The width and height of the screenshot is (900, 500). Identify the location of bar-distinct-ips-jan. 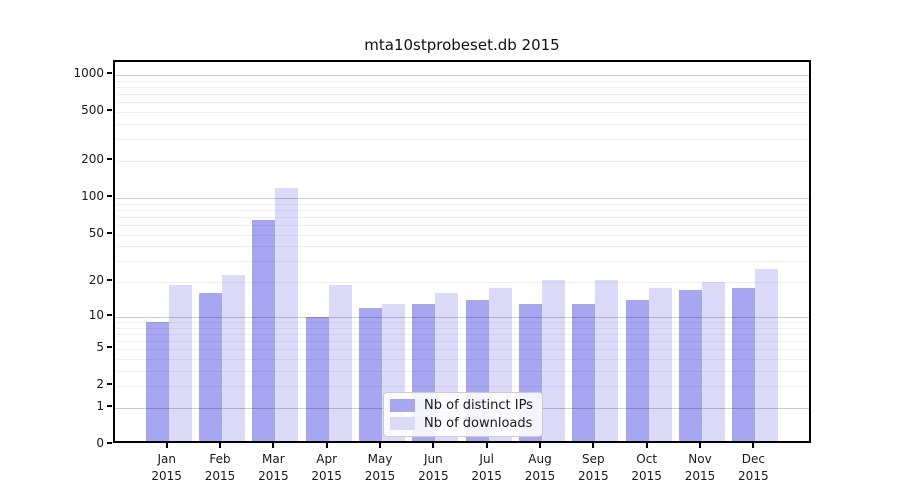
(157, 381).